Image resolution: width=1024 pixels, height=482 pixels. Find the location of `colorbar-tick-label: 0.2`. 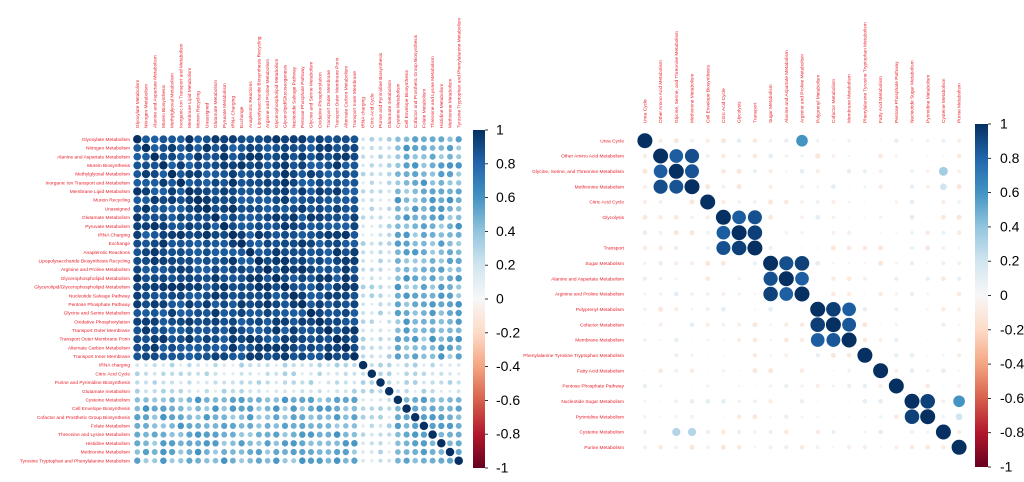

colorbar-tick-label: 0.2 is located at coordinates (506, 265).